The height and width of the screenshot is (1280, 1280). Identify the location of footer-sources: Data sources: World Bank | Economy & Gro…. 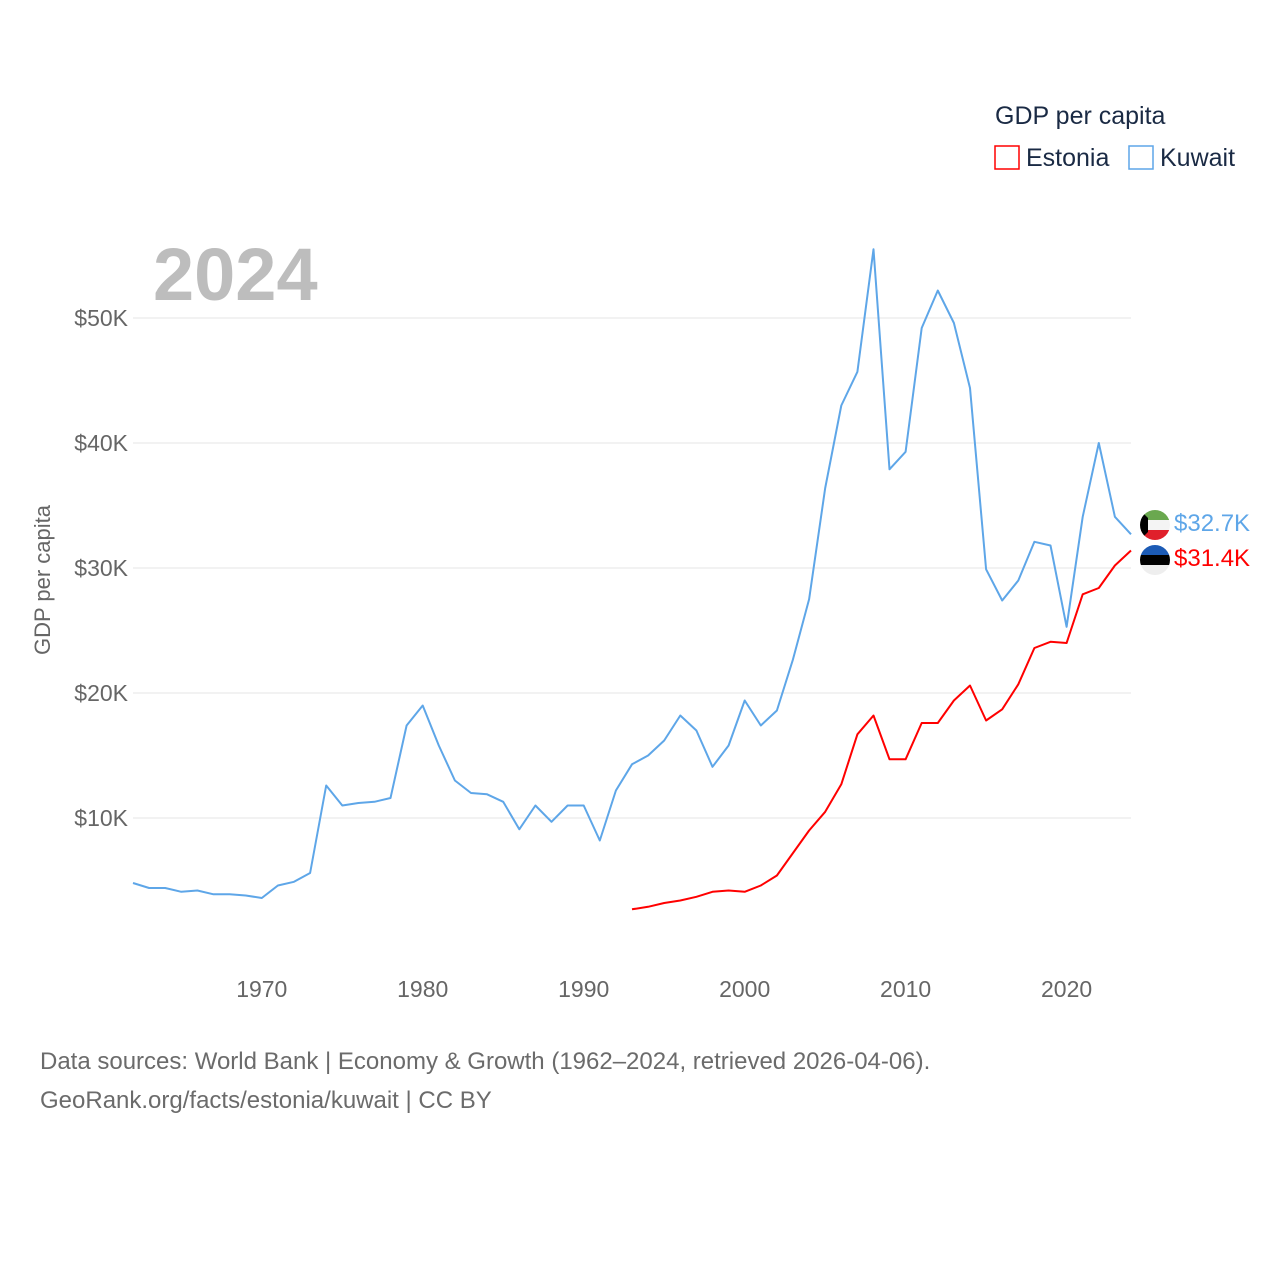
(485, 1061).